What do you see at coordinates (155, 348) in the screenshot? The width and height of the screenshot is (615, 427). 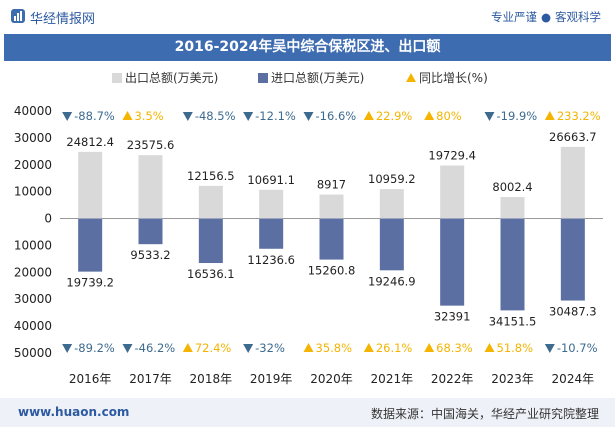 I see `import-growth-label: -46.2%` at bounding box center [155, 348].